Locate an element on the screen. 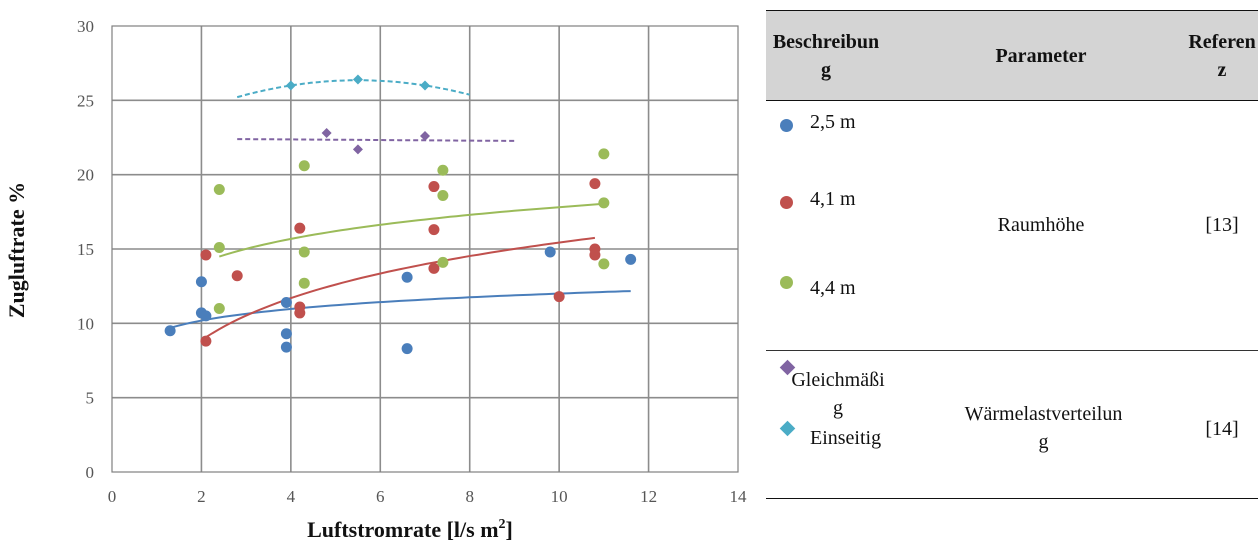  y-axis-title: Zugluftrate % is located at coordinates (16, 250).